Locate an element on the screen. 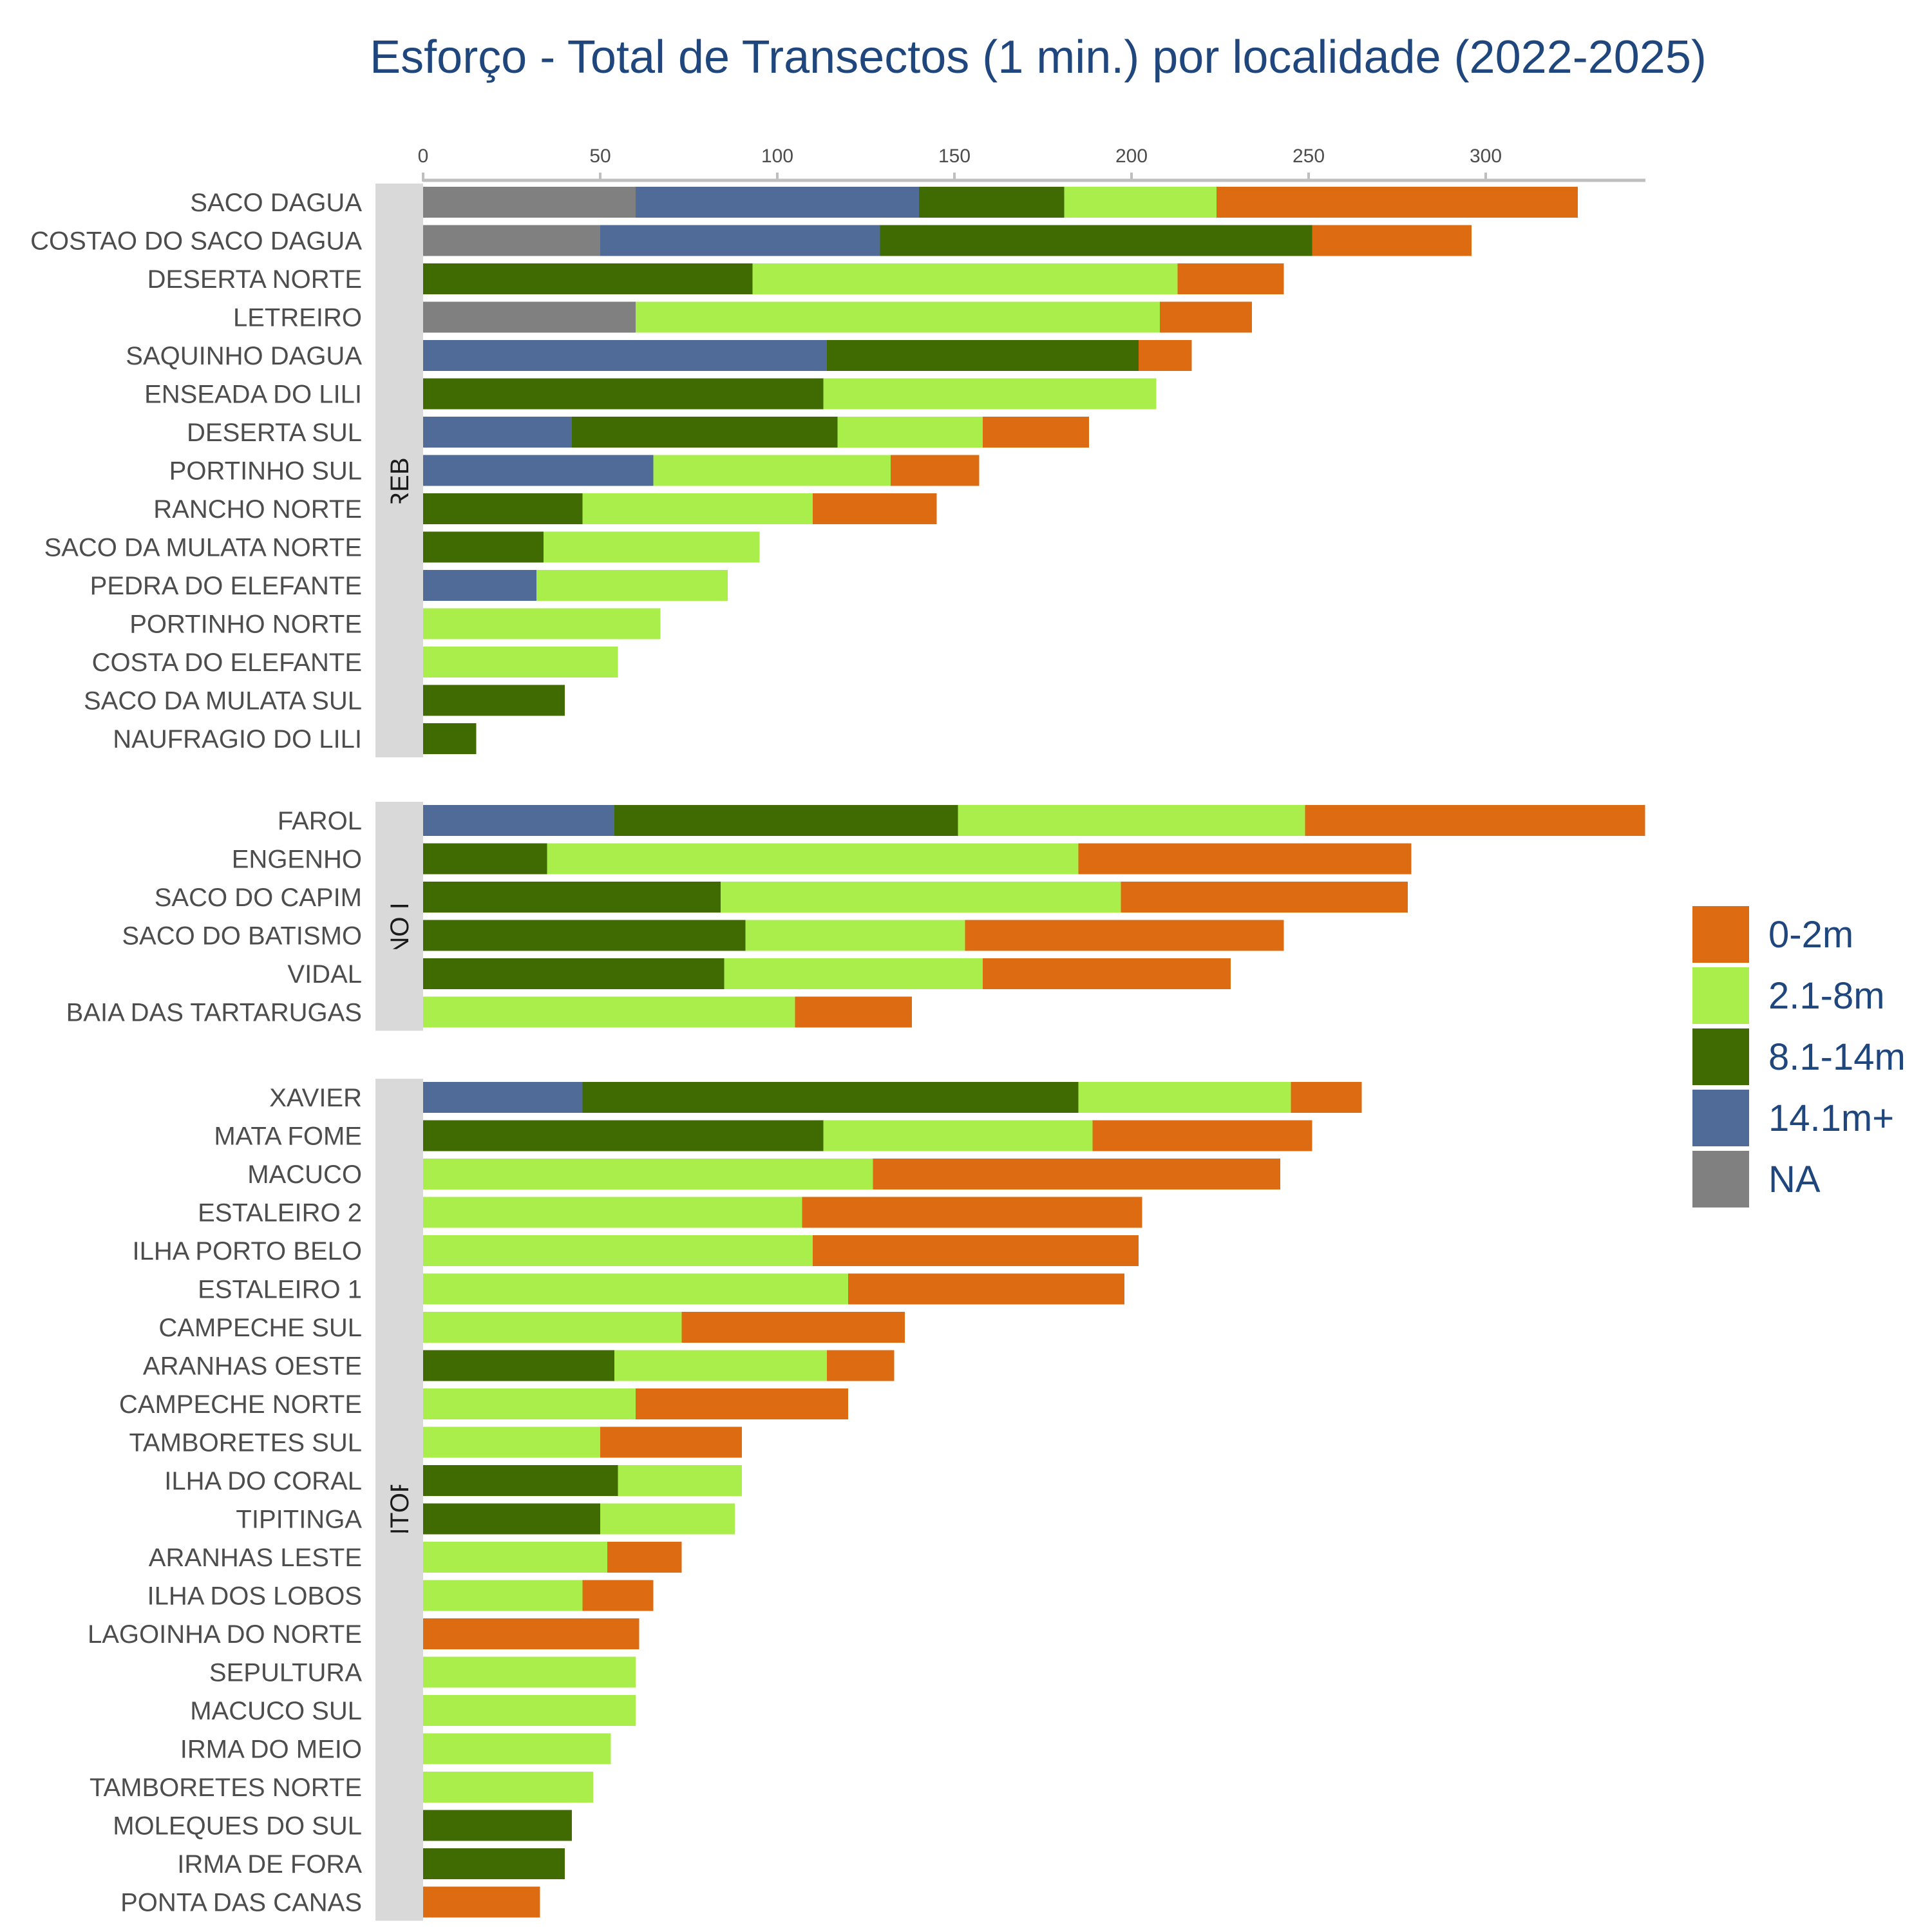 The image size is (1932, 1932). category-label: XAVIER is located at coordinates (315, 1098).